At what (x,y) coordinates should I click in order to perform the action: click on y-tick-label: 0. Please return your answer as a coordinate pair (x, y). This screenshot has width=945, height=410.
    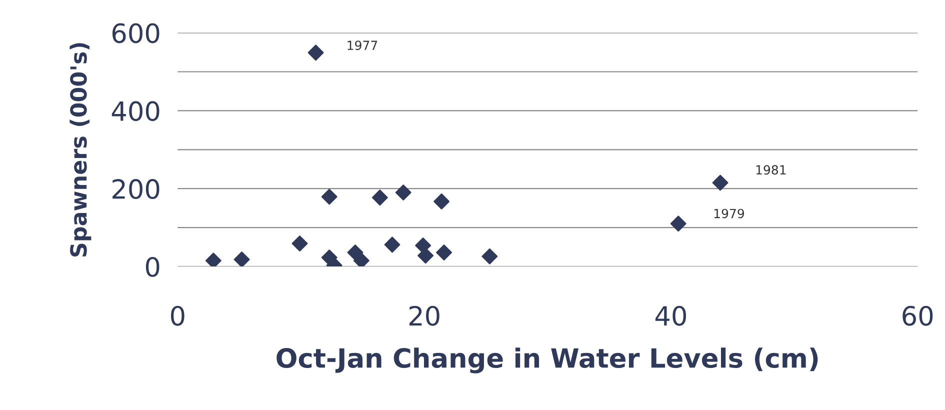
    Looking at the image, I should click on (153, 266).